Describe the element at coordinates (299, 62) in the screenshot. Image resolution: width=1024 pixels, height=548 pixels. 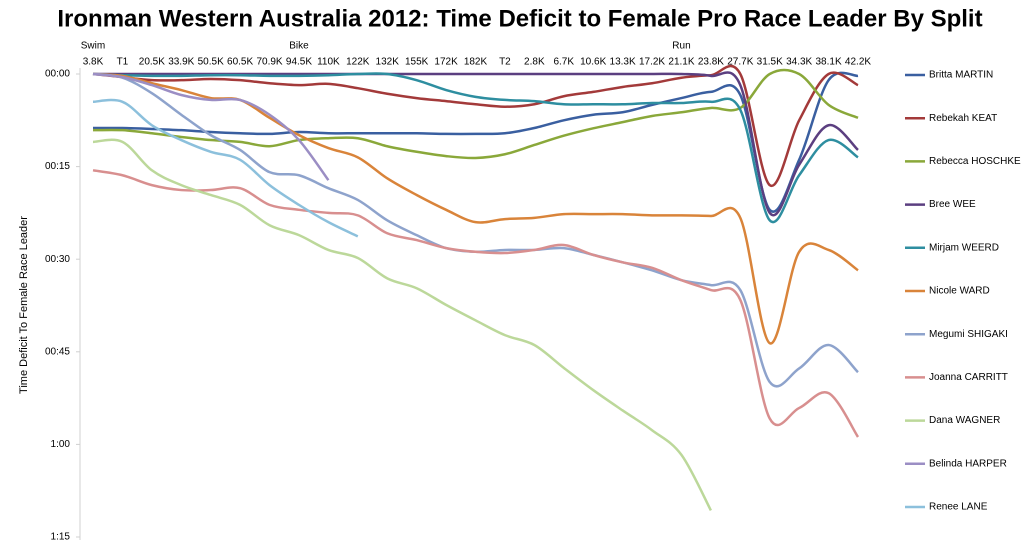
I see `x-tick-label: 94.5K` at that location.